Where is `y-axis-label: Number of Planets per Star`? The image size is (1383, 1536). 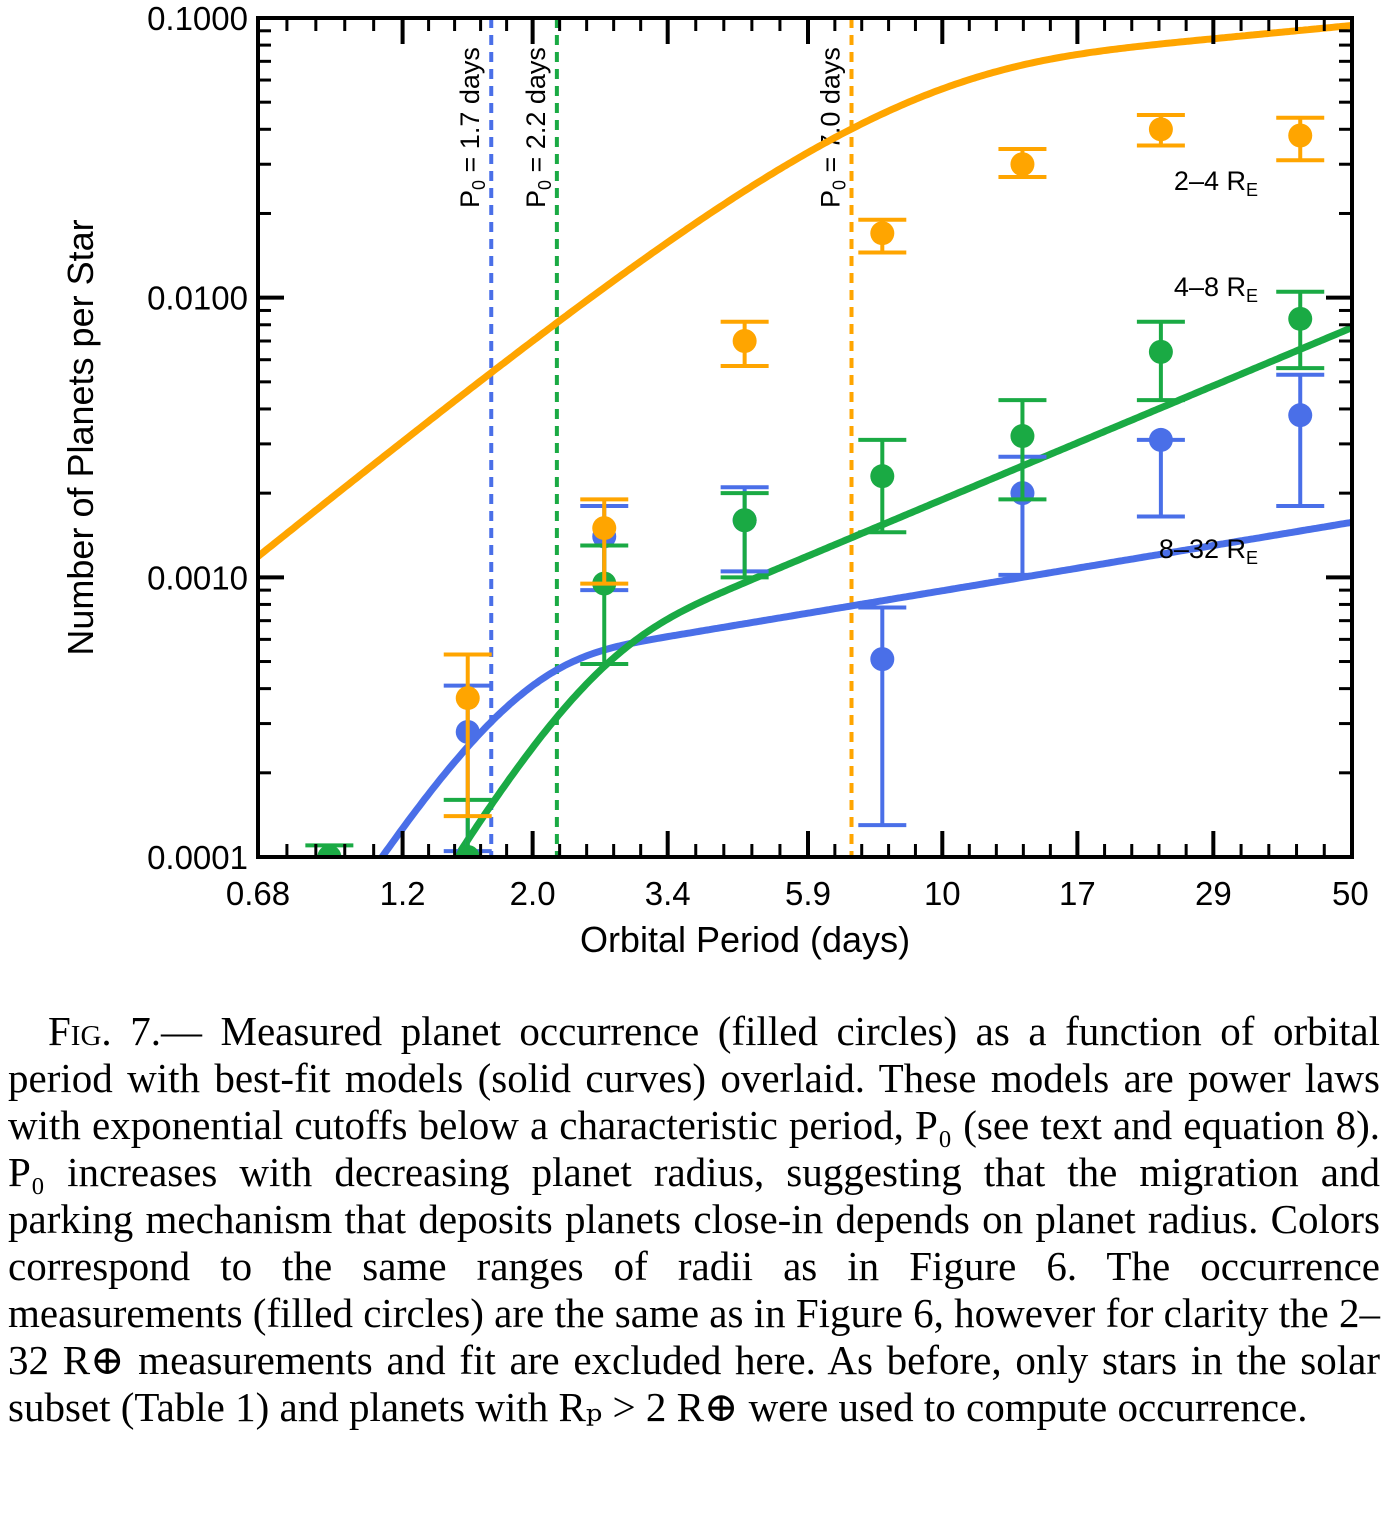
y-axis-label: Number of Planets per Star is located at coordinates (80, 437).